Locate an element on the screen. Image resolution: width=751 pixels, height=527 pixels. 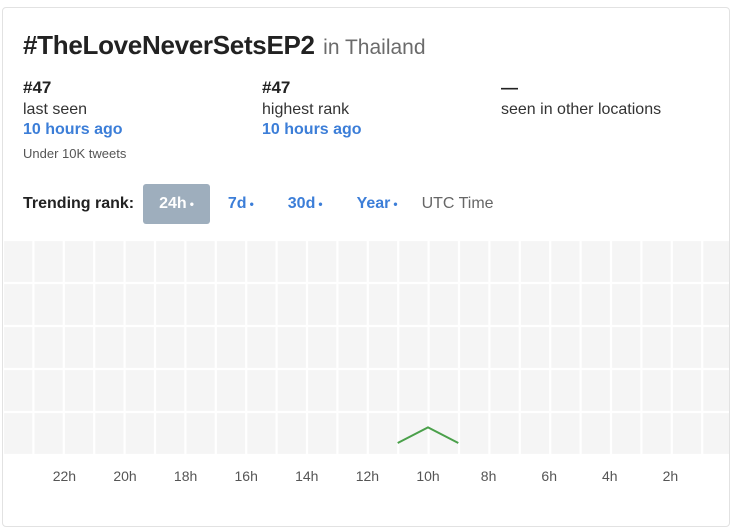
tab-label: 24h is located at coordinates (173, 203).